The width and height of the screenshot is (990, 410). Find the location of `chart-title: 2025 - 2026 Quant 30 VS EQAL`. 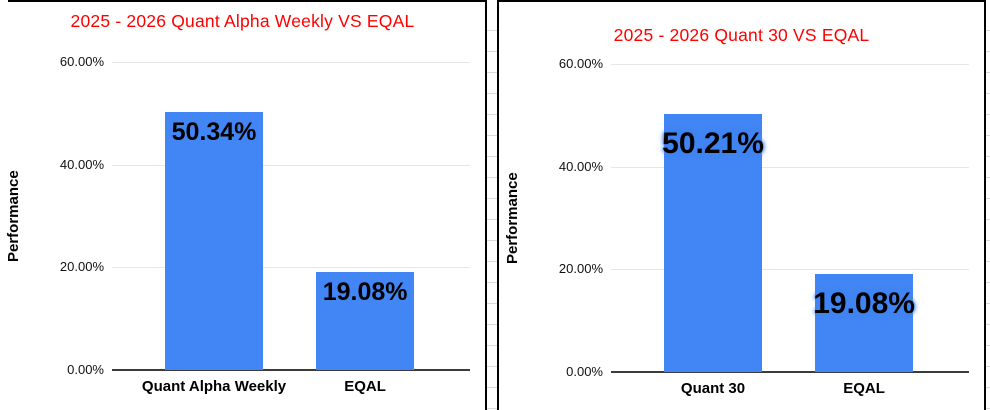

chart-title: 2025 - 2026 Quant 30 VS EQAL is located at coordinates (741, 35).